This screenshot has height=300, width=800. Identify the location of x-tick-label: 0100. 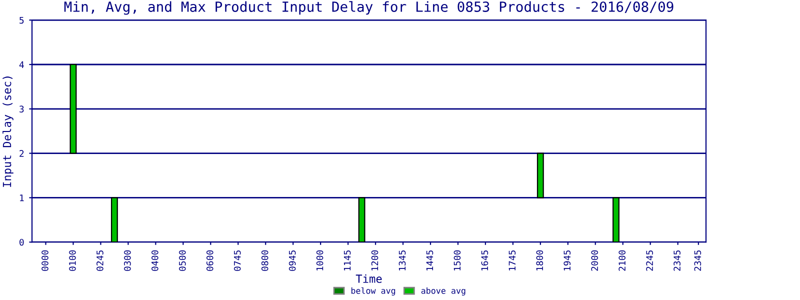
(72, 260).